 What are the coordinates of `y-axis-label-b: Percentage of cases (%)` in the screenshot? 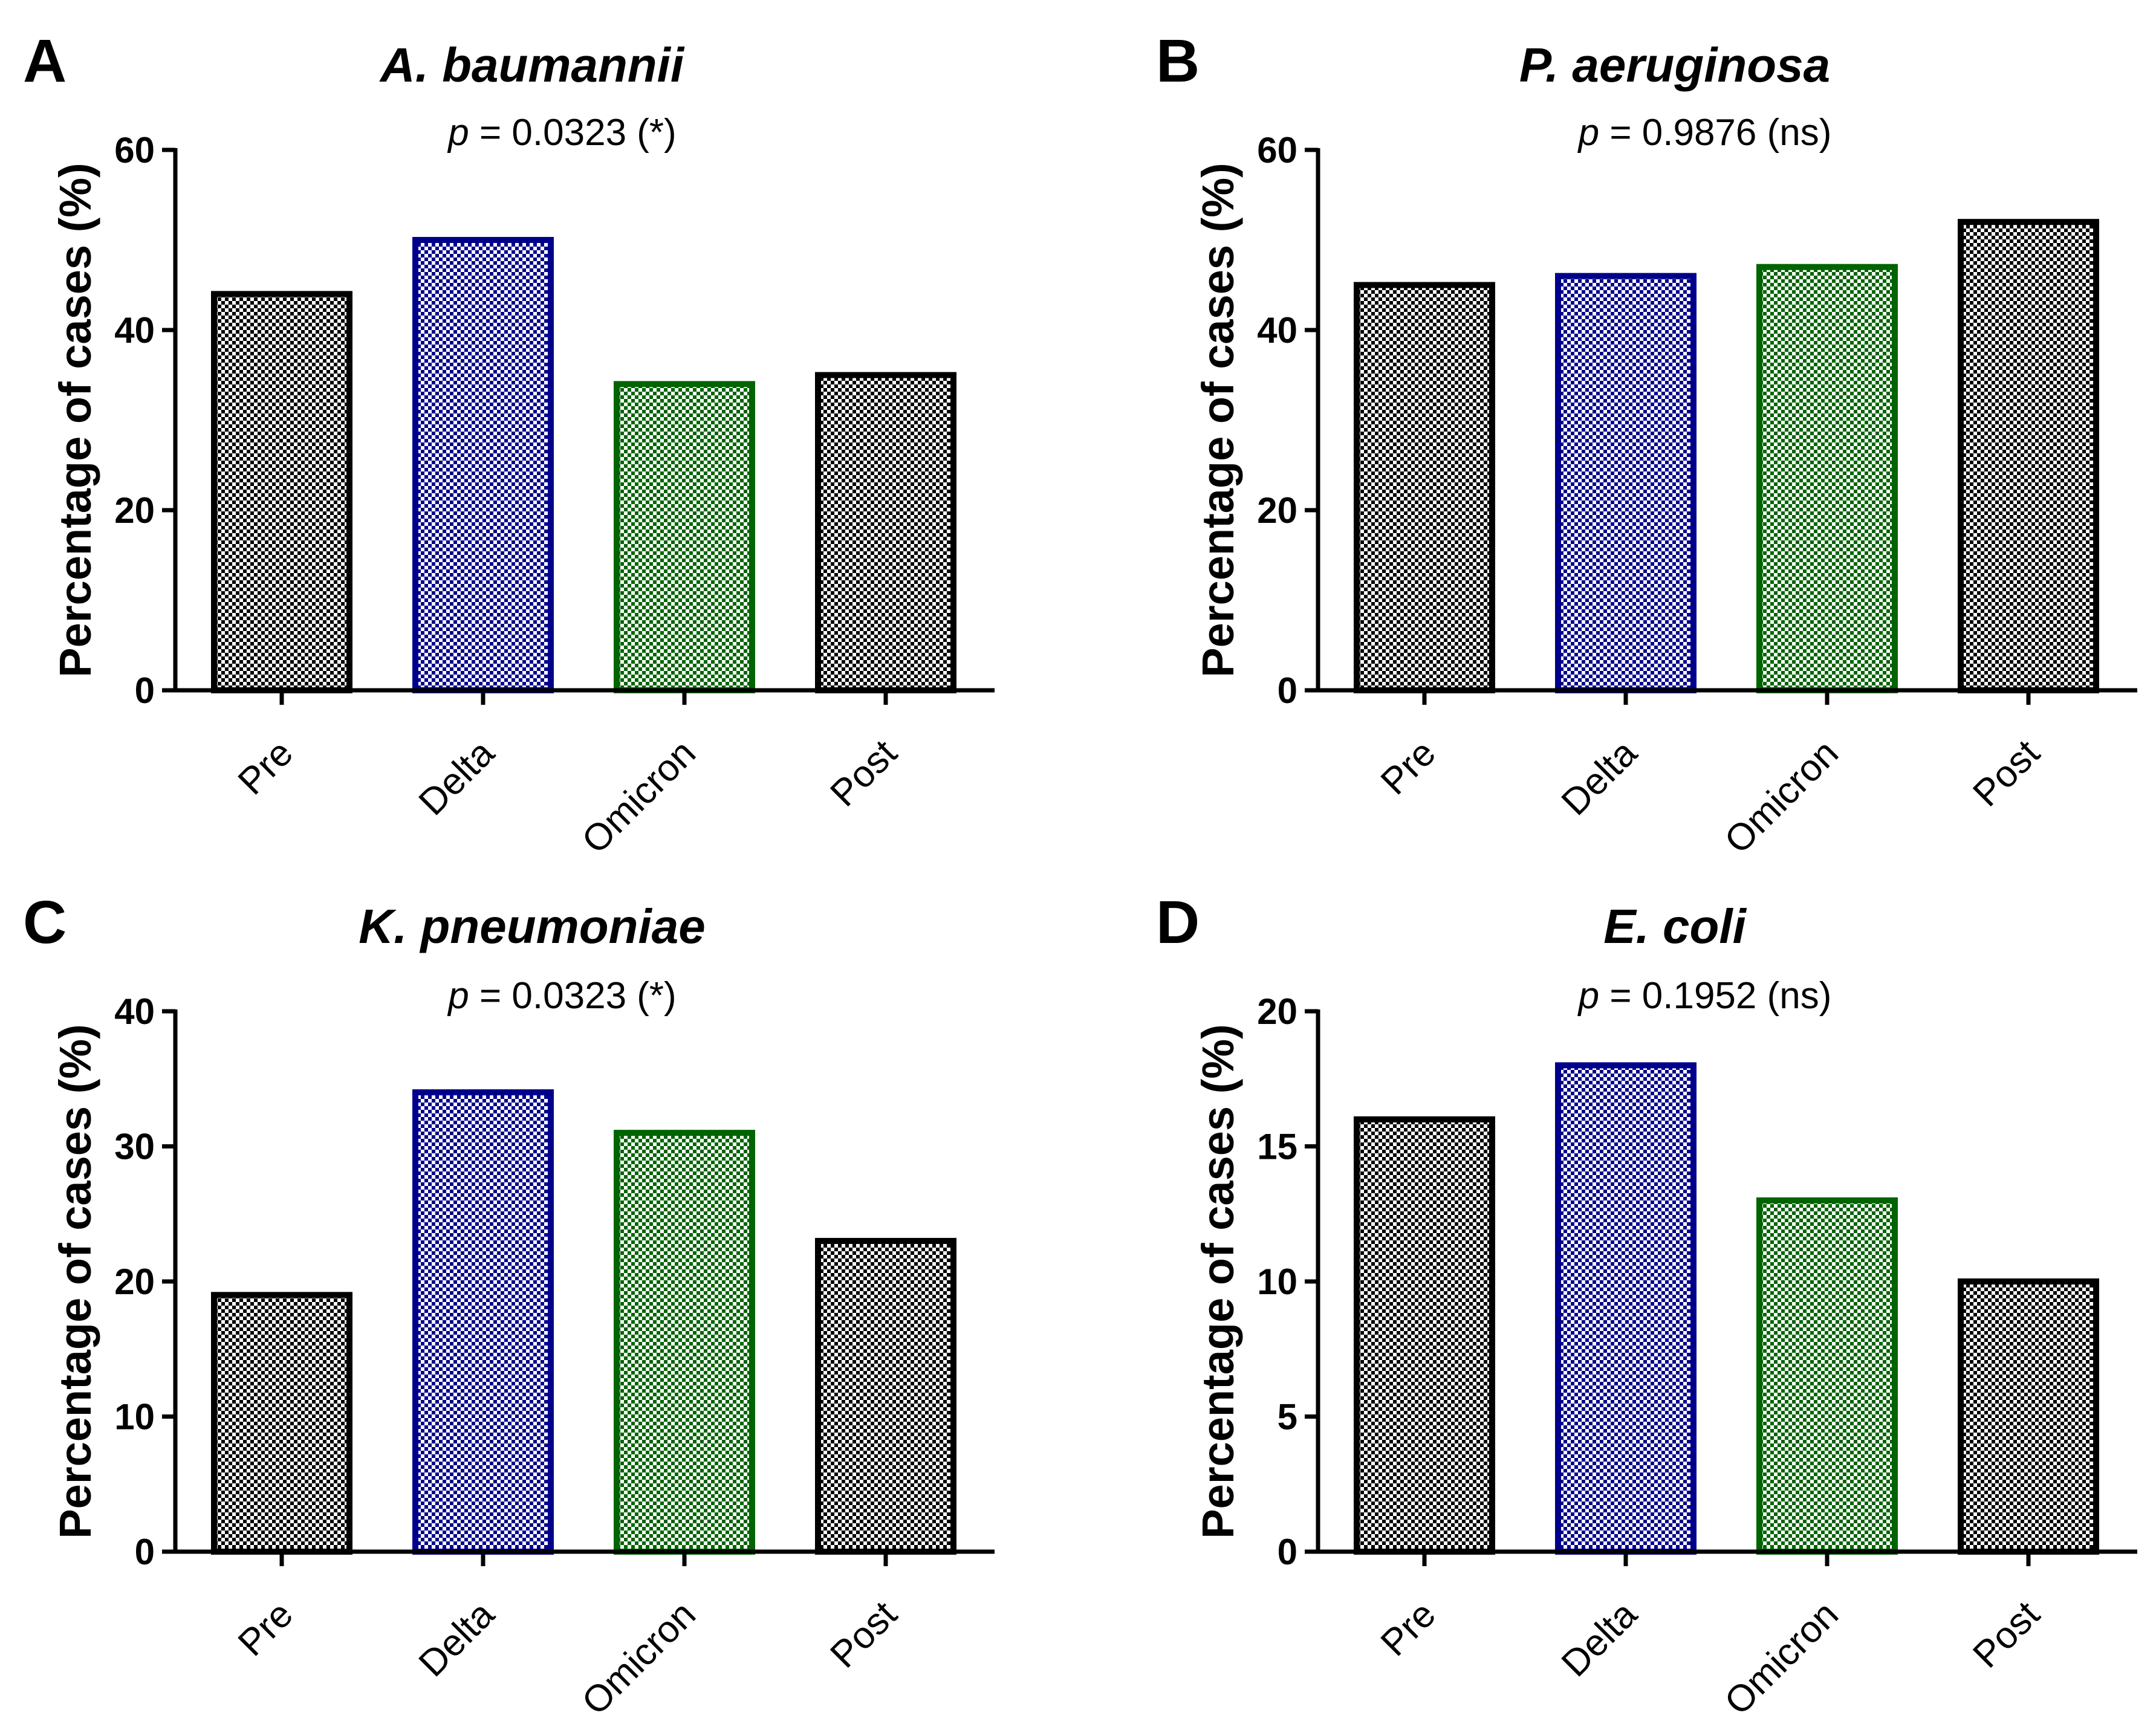 It's located at (1218, 420).